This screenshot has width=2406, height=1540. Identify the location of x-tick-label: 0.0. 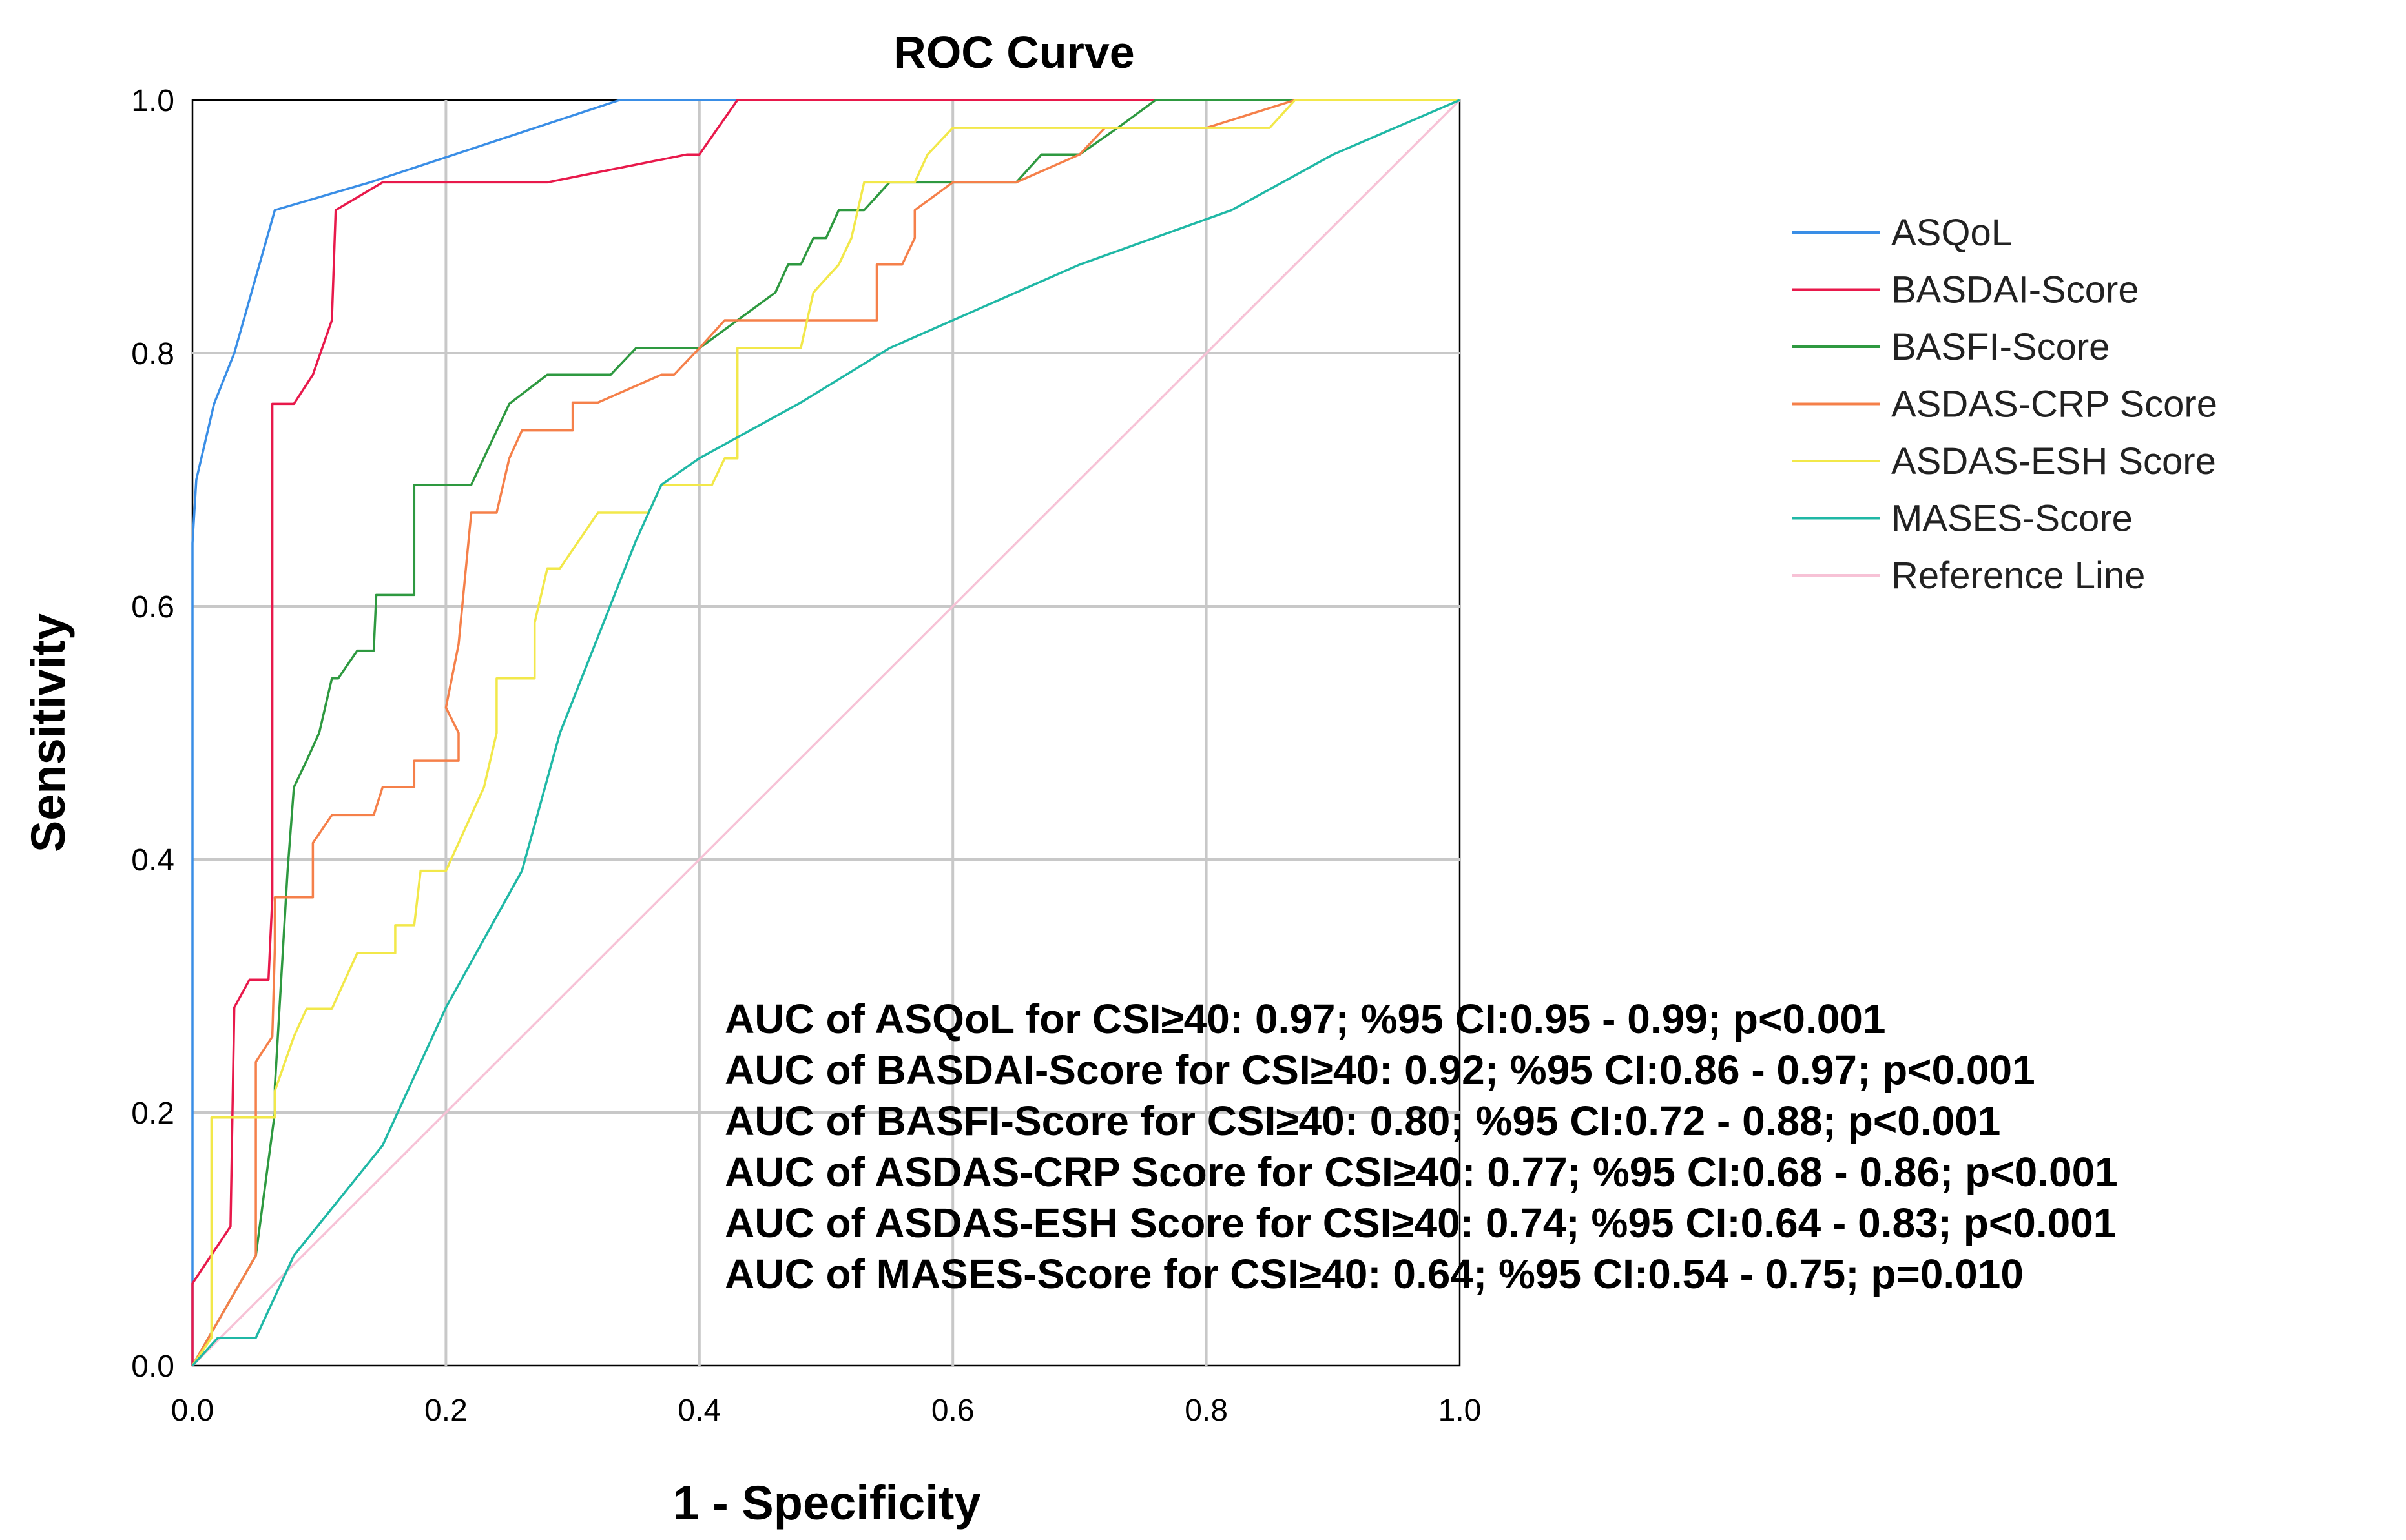
(192, 1411).